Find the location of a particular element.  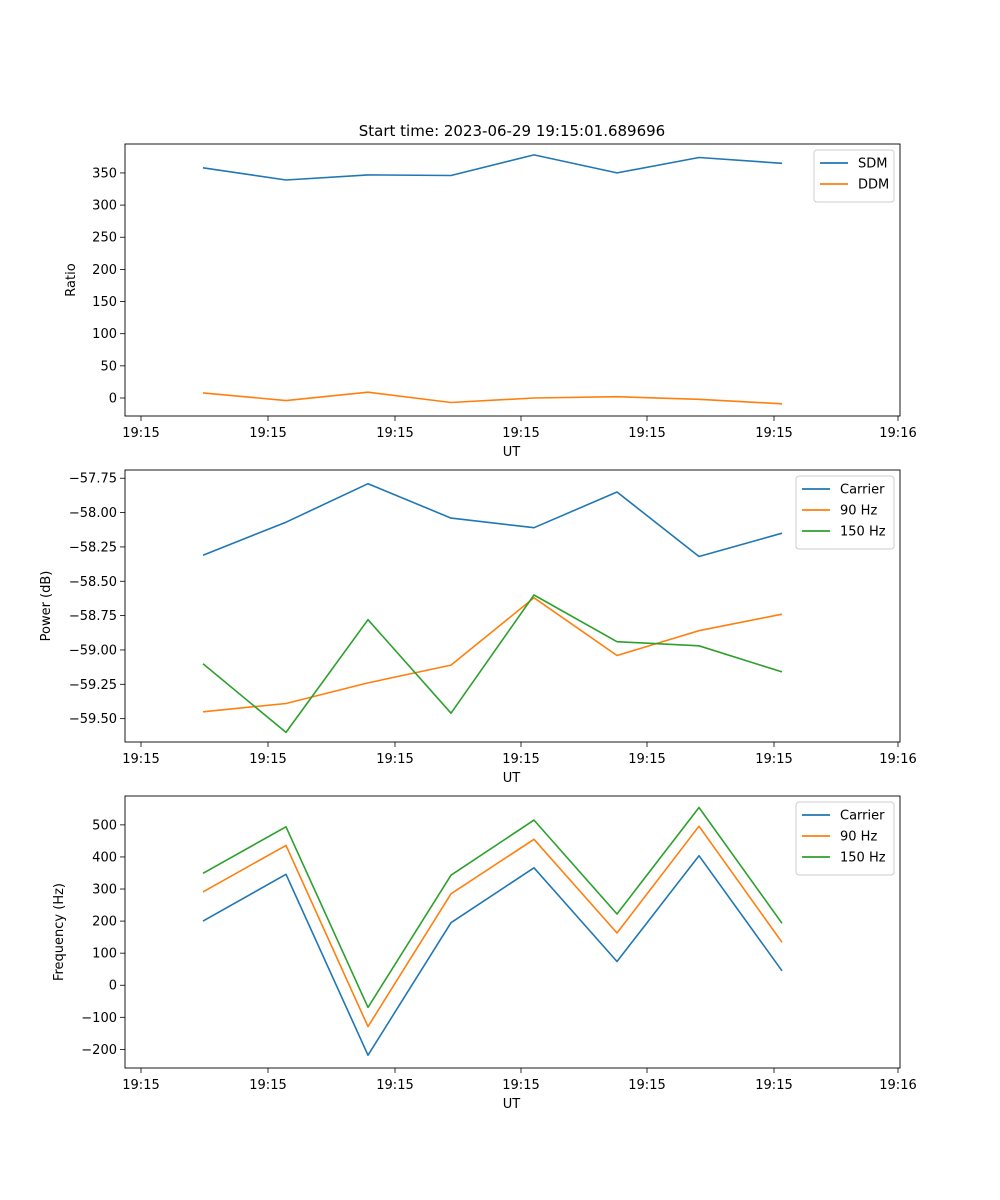

y-tick-label: −58.75 is located at coordinates (93, 616).